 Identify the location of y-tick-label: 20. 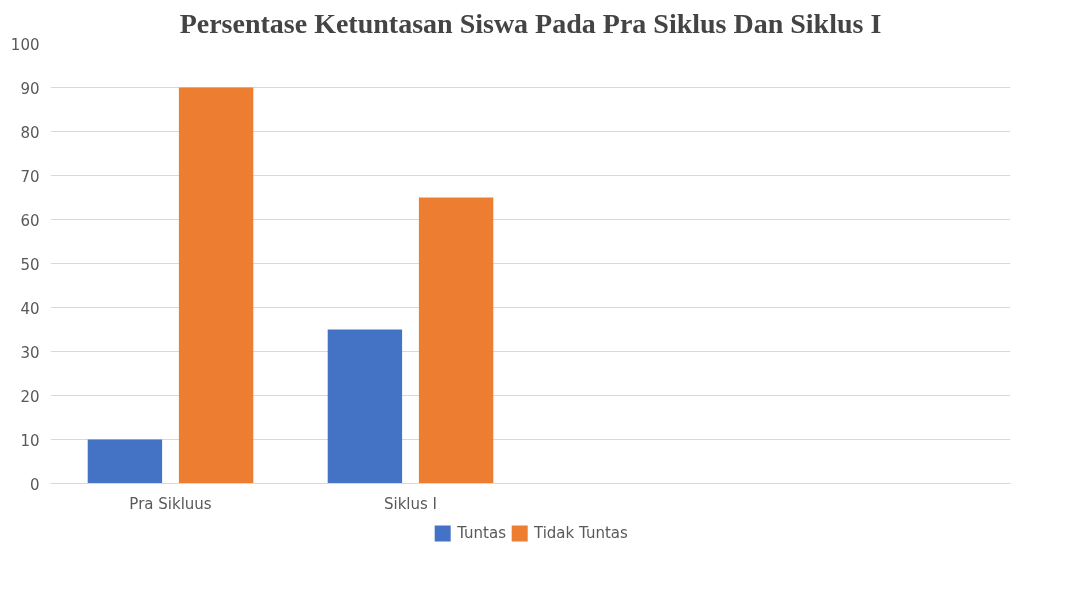
(30, 396).